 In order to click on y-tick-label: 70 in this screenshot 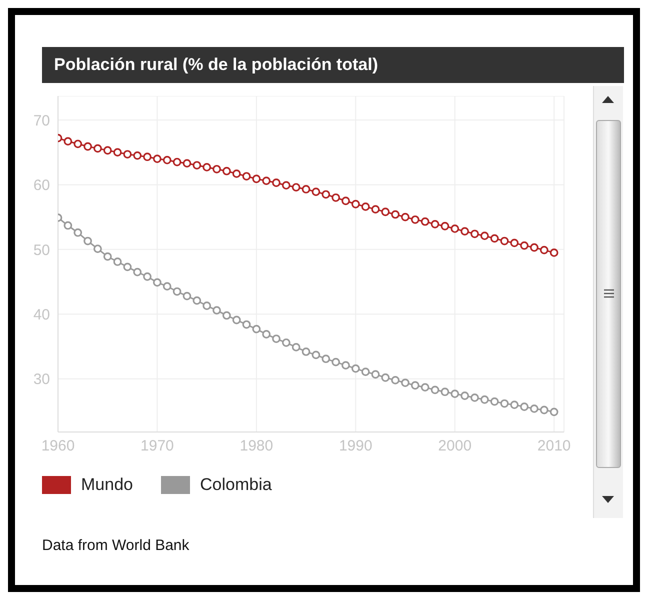, I will do `click(41, 121)`.